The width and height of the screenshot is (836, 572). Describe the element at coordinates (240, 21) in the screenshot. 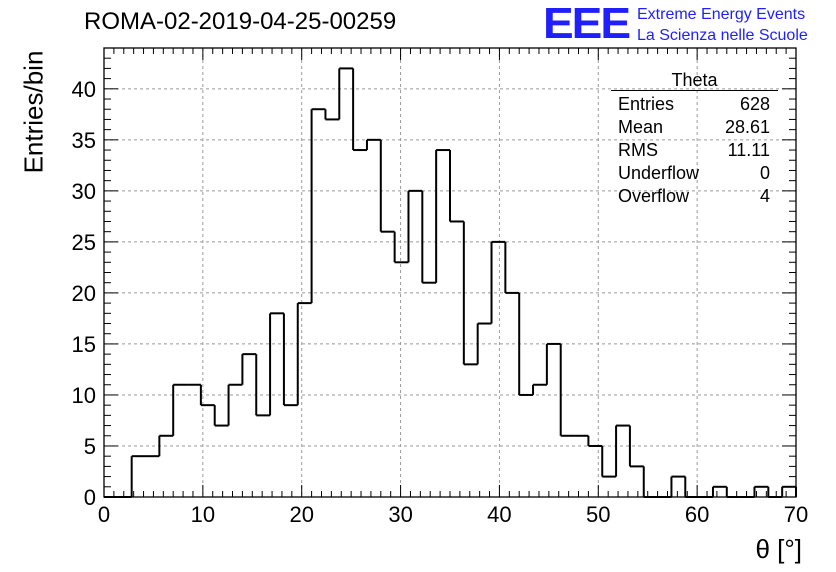

I see `plot-title: ROMA-02-2019-04-25-00259` at that location.